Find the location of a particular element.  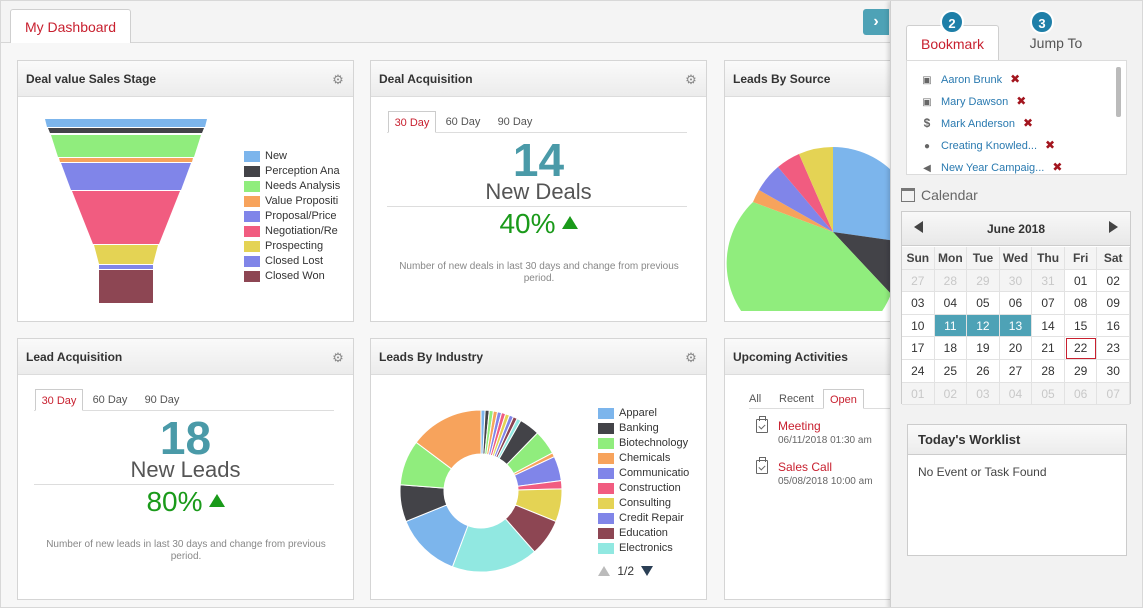

calendar-day: 25 is located at coordinates (951, 371).